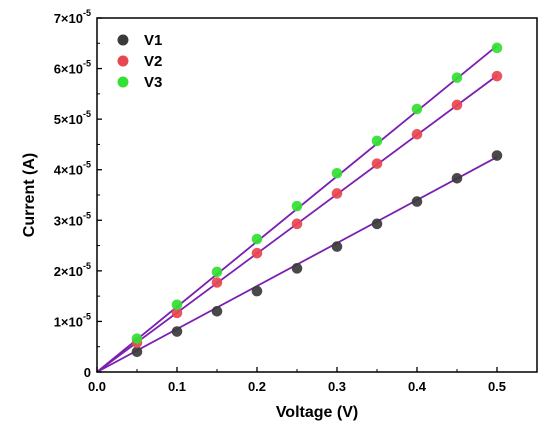 The image size is (550, 444). I want to click on x-axis-title: Voltage (V), so click(317, 412).